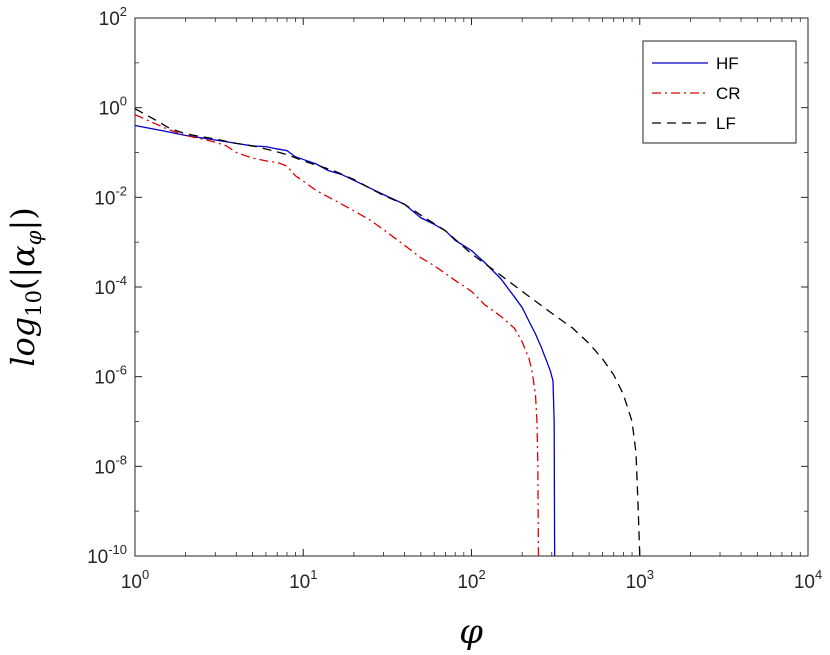  What do you see at coordinates (117, 549) in the screenshot?
I see `y-tick-label-exp-0: -10` at bounding box center [117, 549].